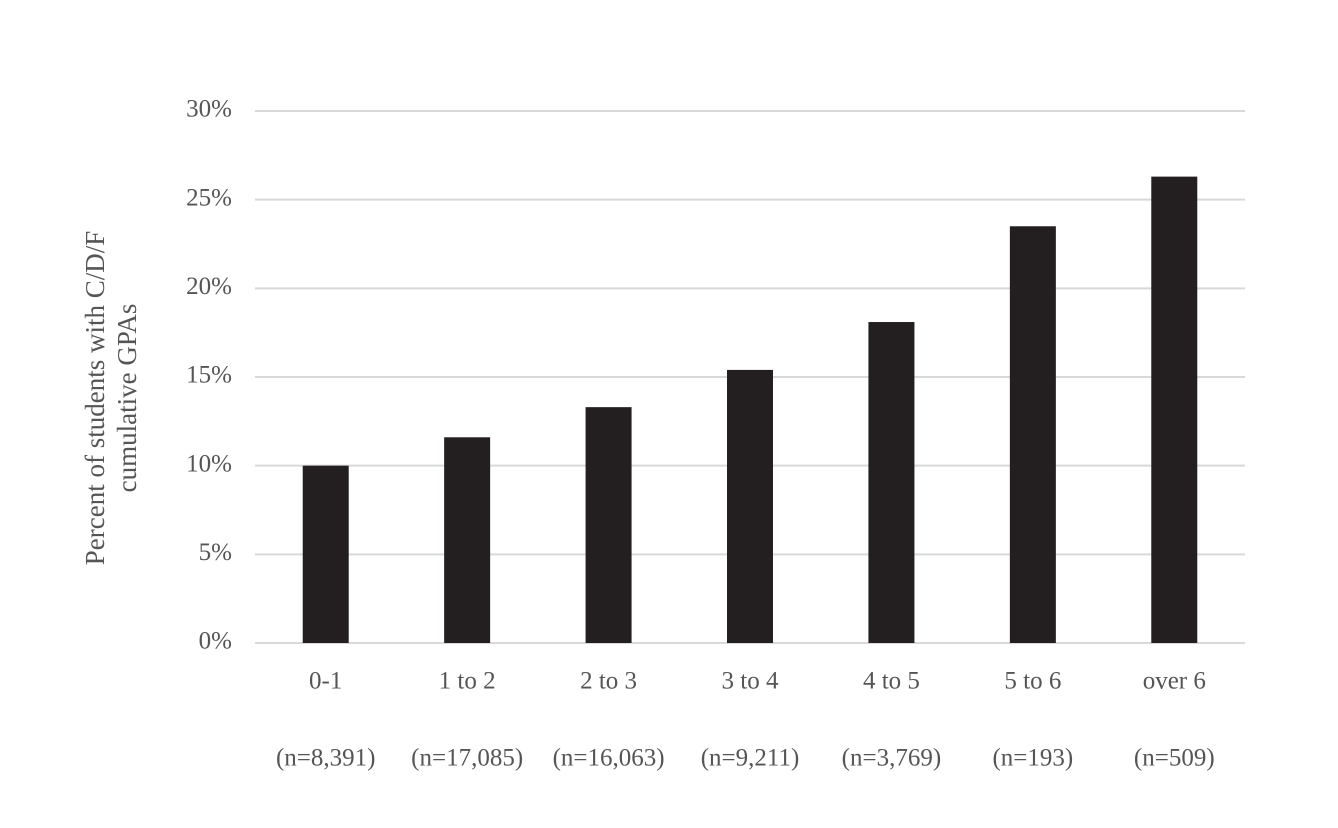 The height and width of the screenshot is (828, 1338). Describe the element at coordinates (1174, 758) in the screenshot. I see `x-tick-sublabel: (n=509)` at that location.